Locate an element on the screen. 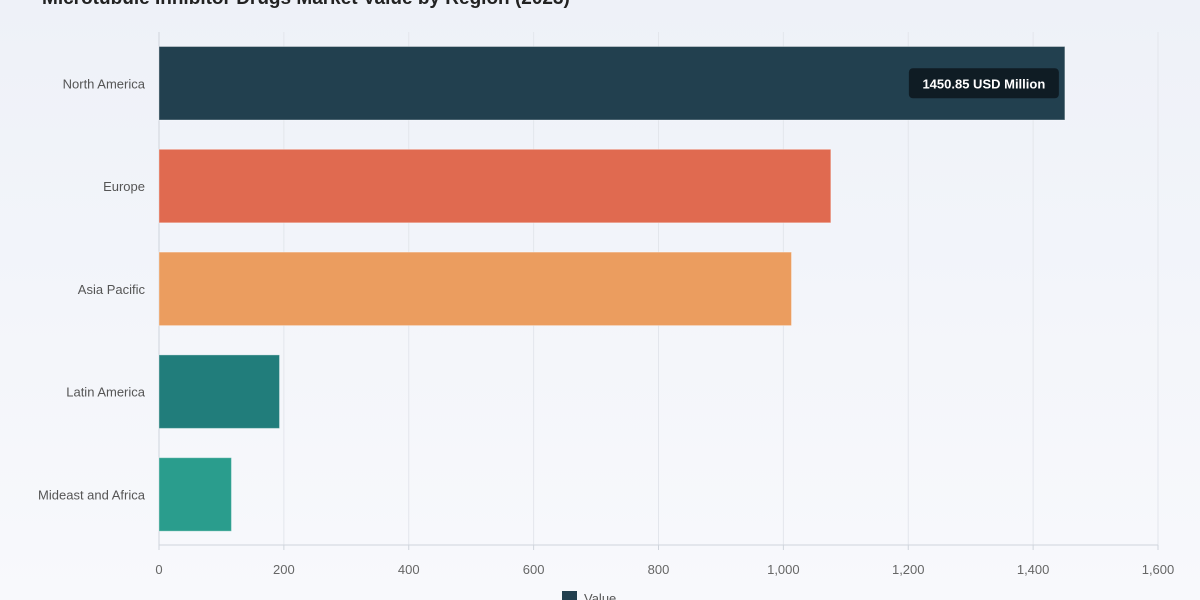  tooltip-text: 1450.85 USD Million is located at coordinates (983, 83).